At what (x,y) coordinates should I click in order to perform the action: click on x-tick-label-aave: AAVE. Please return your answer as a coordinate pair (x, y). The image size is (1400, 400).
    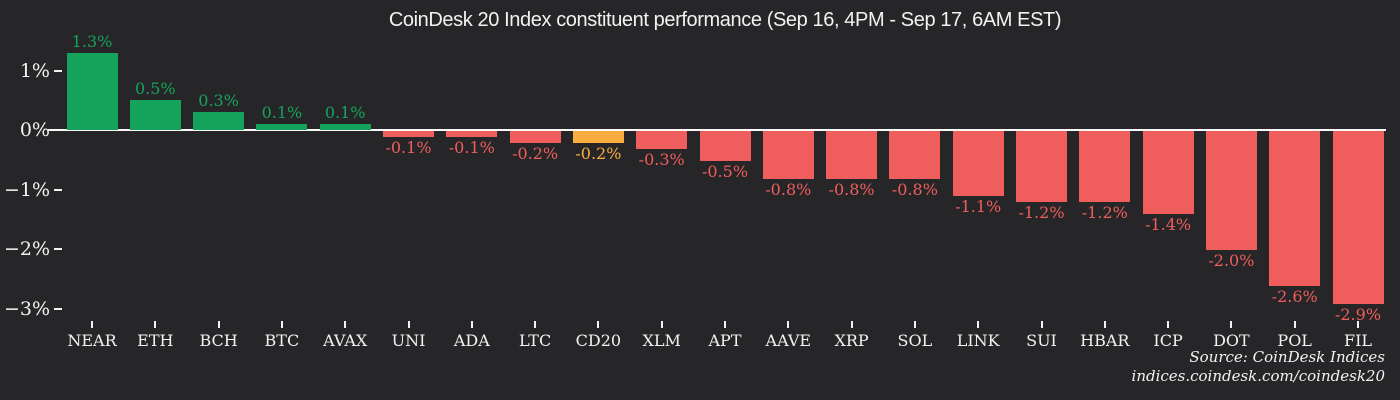
    Looking at the image, I should click on (788, 340).